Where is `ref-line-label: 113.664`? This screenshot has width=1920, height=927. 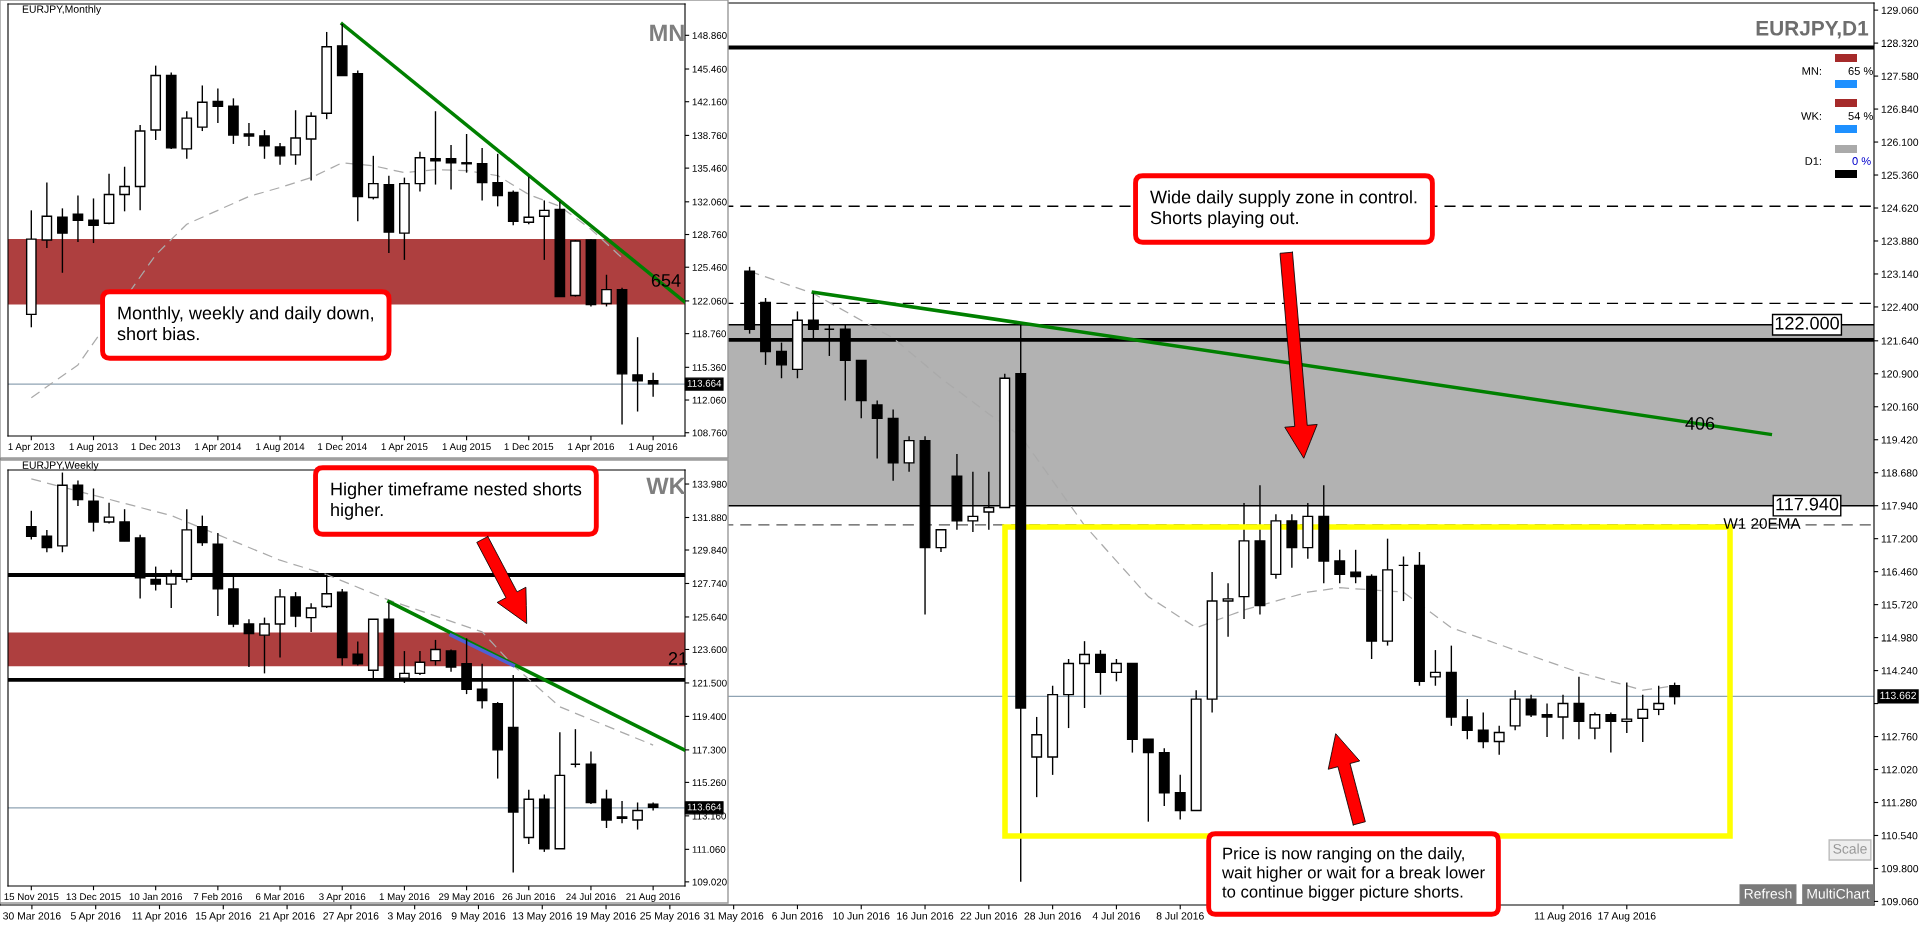
ref-line-label: 113.664 is located at coordinates (704, 807).